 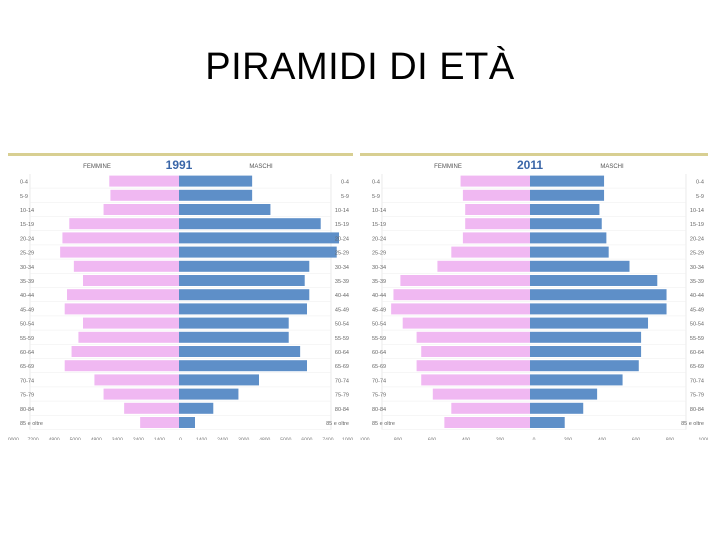 What do you see at coordinates (376, 183) in the screenshot?
I see `age-label-left: 0-4` at bounding box center [376, 183].